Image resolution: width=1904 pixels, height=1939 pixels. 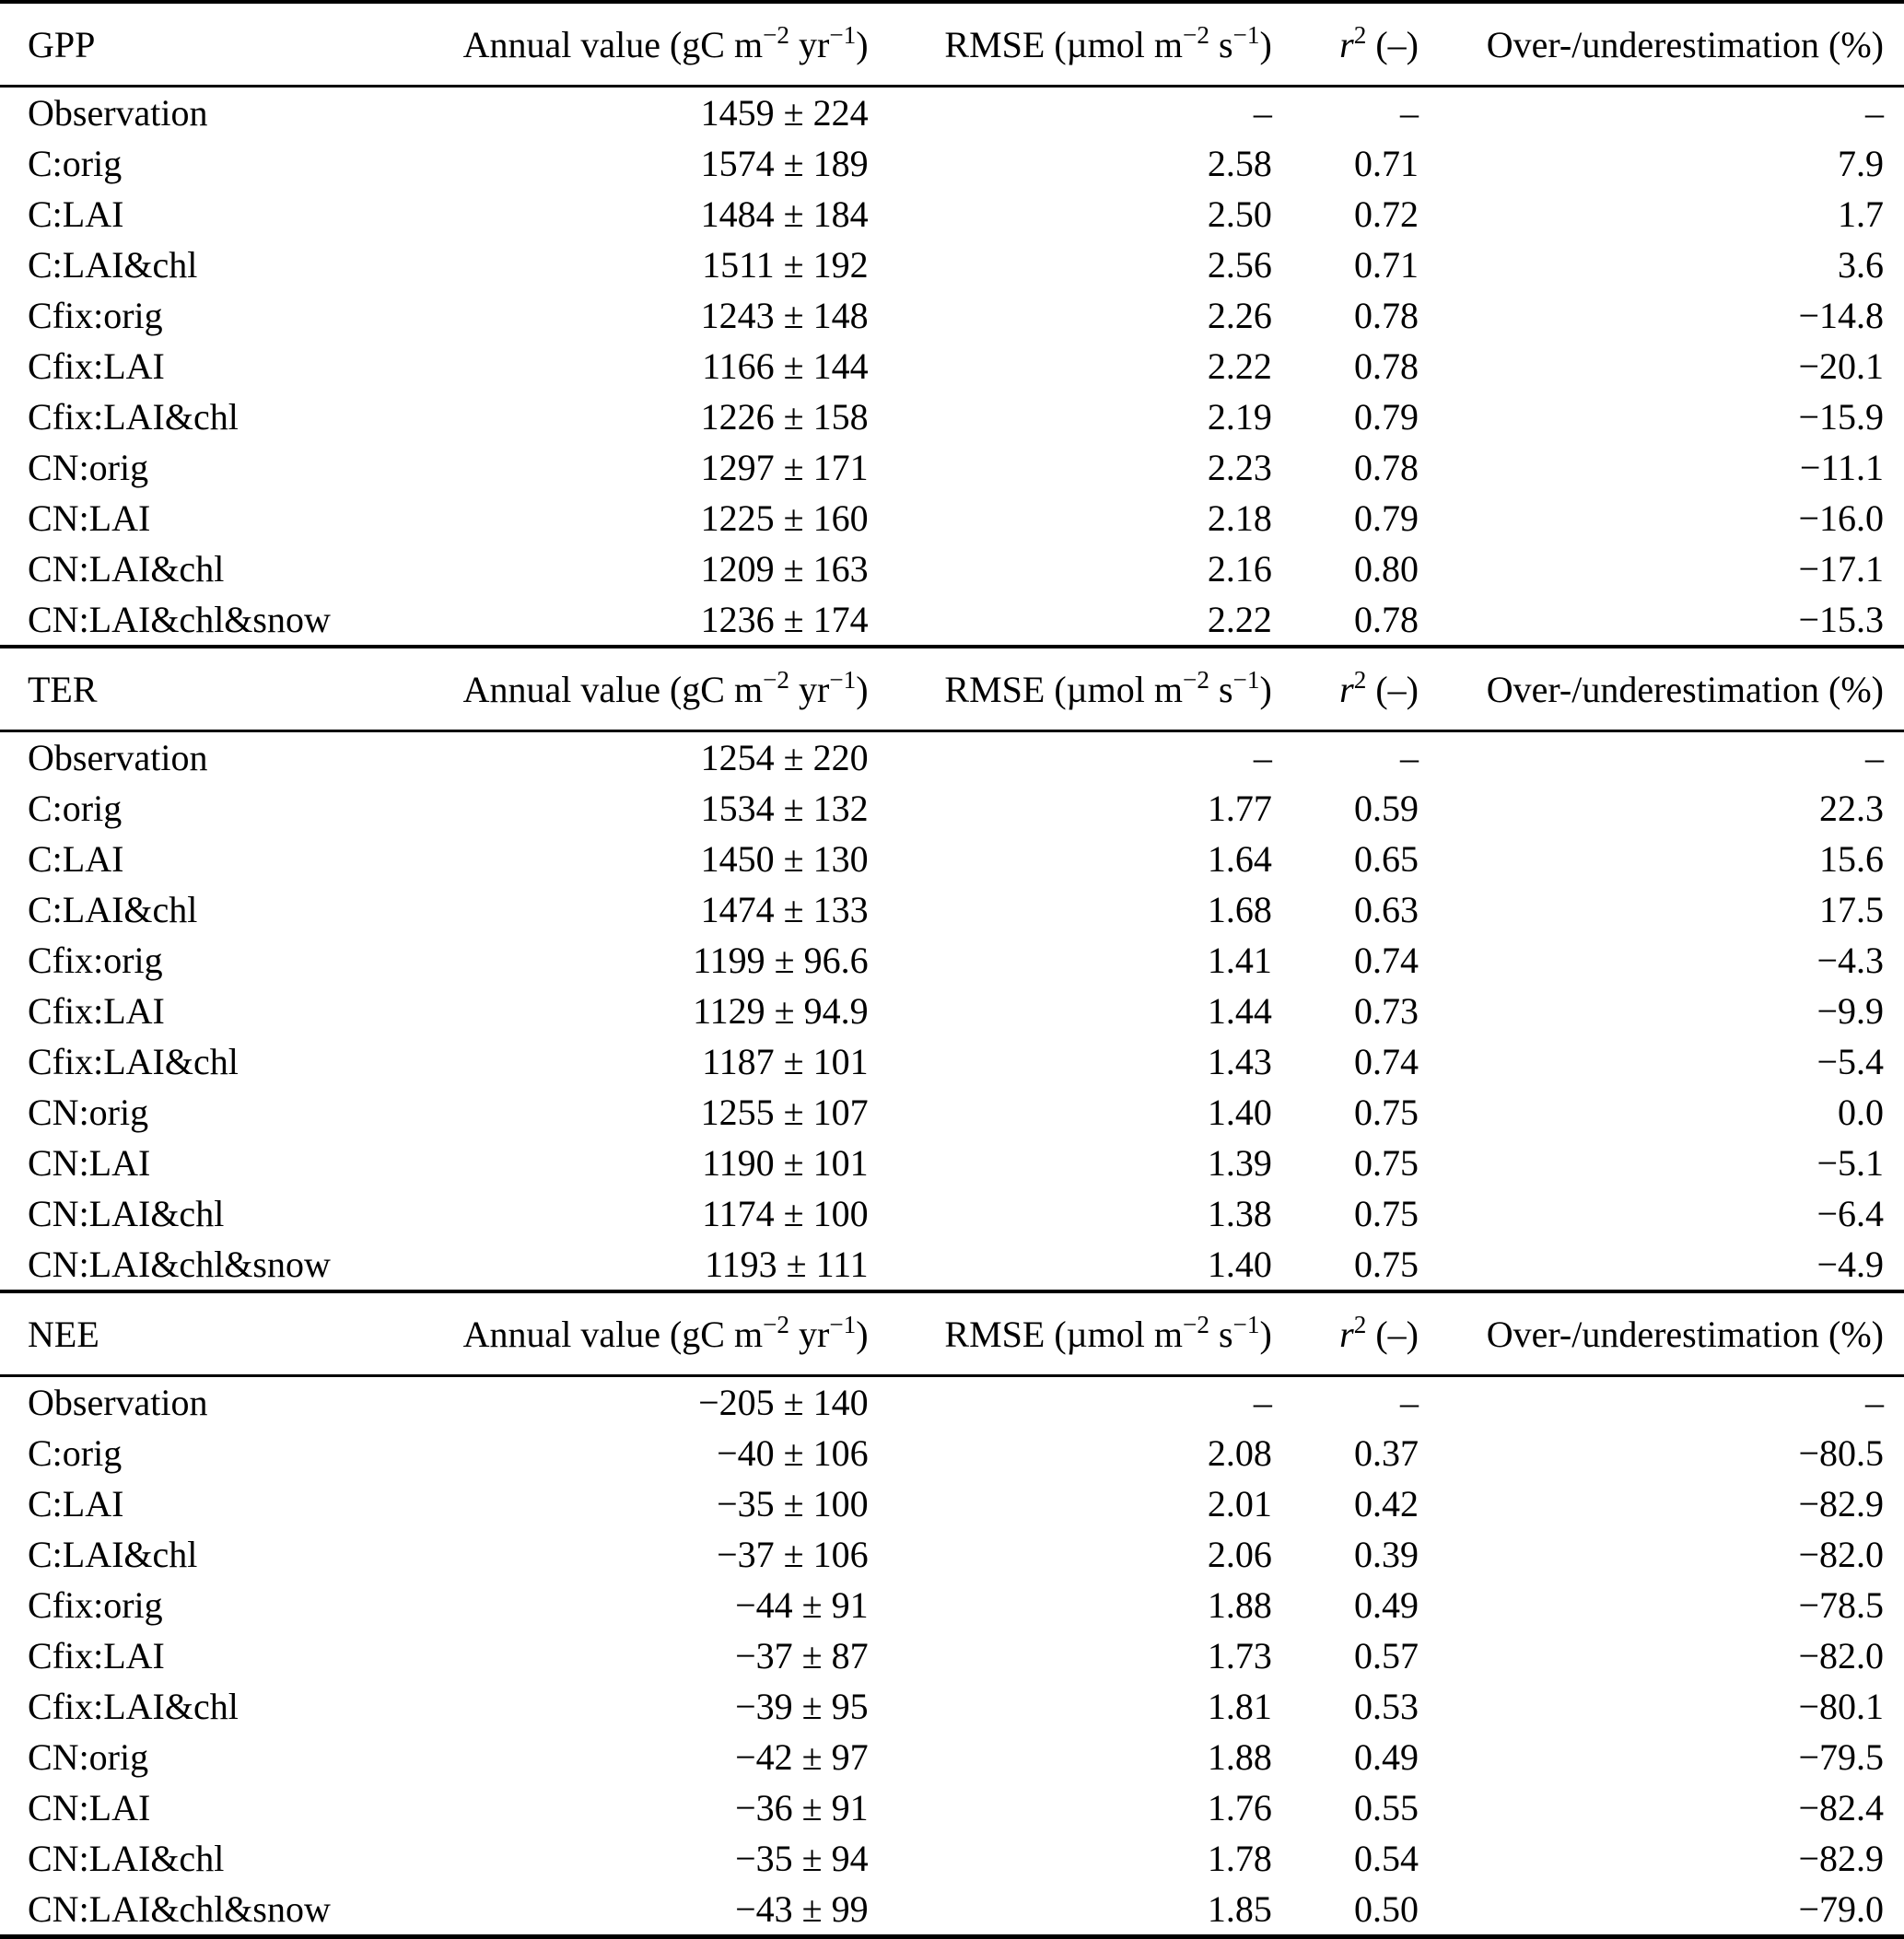 What do you see at coordinates (1851, 909) in the screenshot?
I see `over-underestimation-cell: 17.5` at bounding box center [1851, 909].